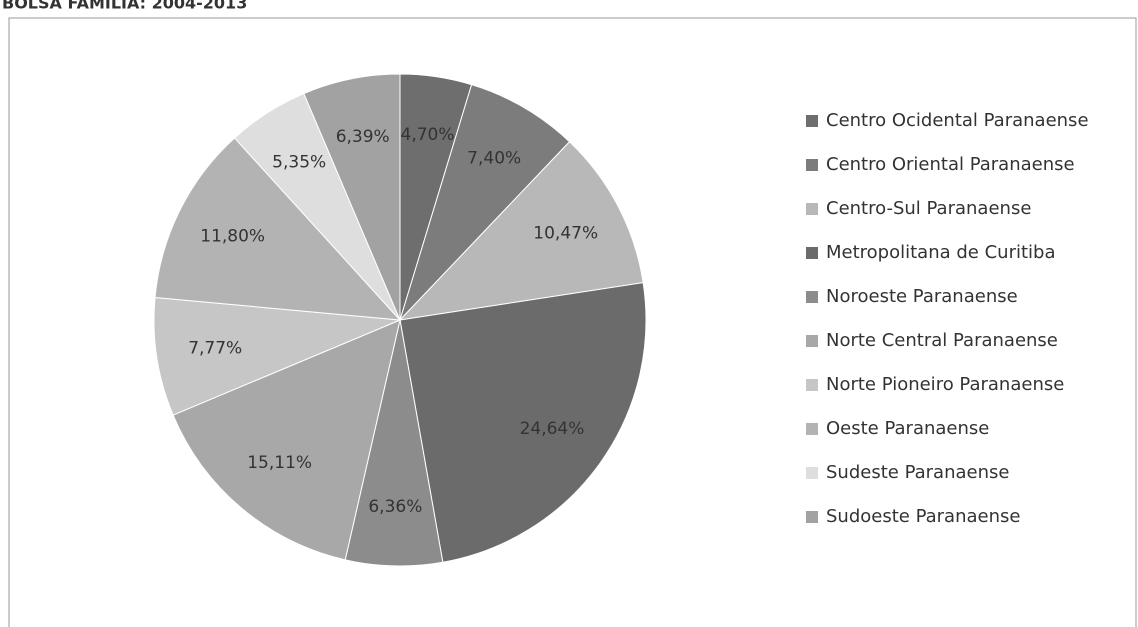 This screenshot has width=1138, height=627. What do you see at coordinates (950, 164) in the screenshot?
I see `legend-label: Centro Oriental Paranaense` at bounding box center [950, 164].